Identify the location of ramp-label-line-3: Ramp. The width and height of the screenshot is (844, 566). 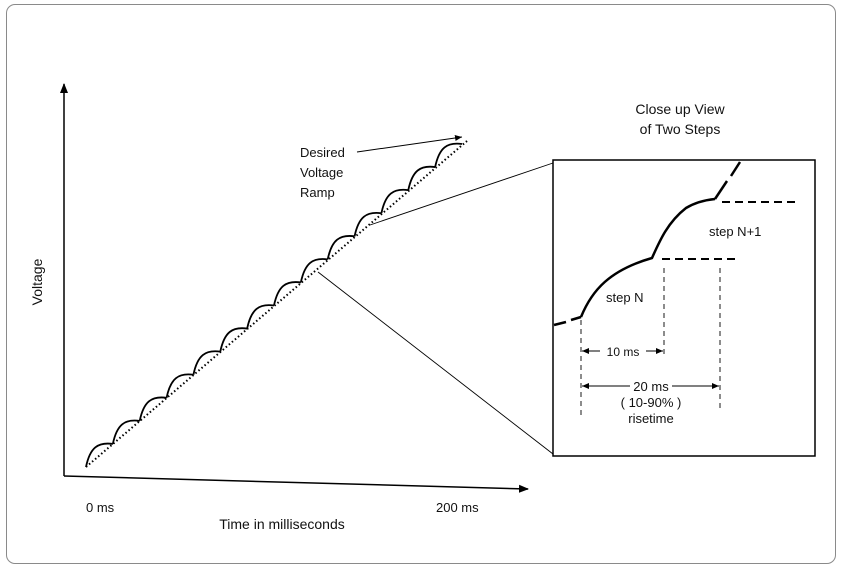
(317, 192).